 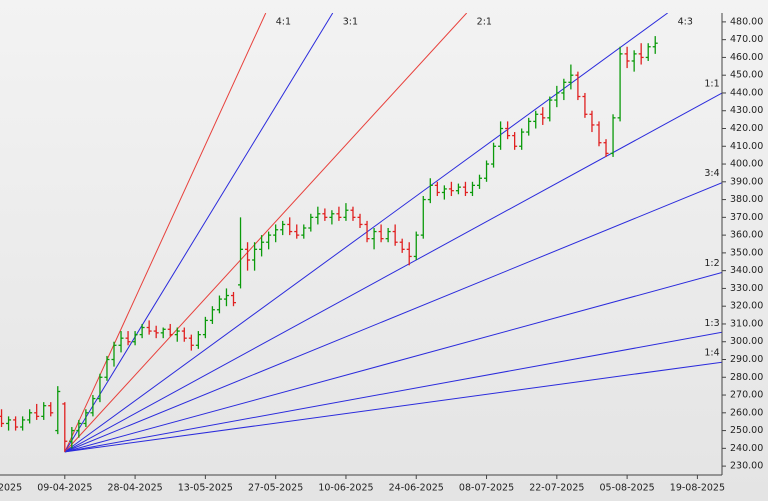 What do you see at coordinates (350, 22) in the screenshot?
I see `fan-label: 3:1` at bounding box center [350, 22].